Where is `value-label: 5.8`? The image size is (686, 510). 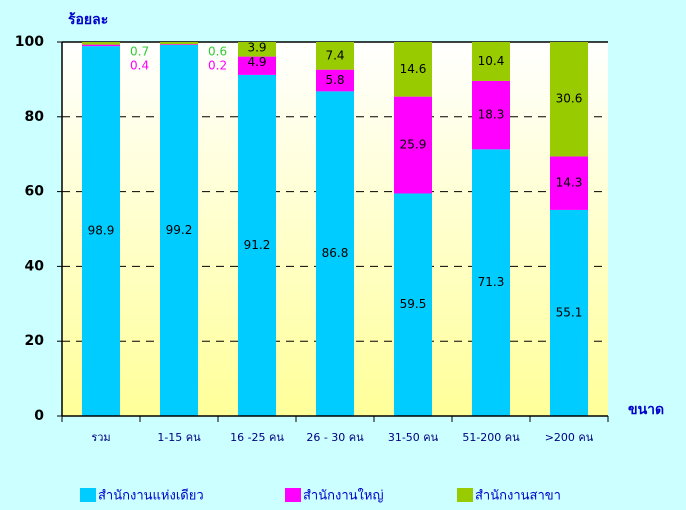
value-label: 5.8 is located at coordinates (334, 80).